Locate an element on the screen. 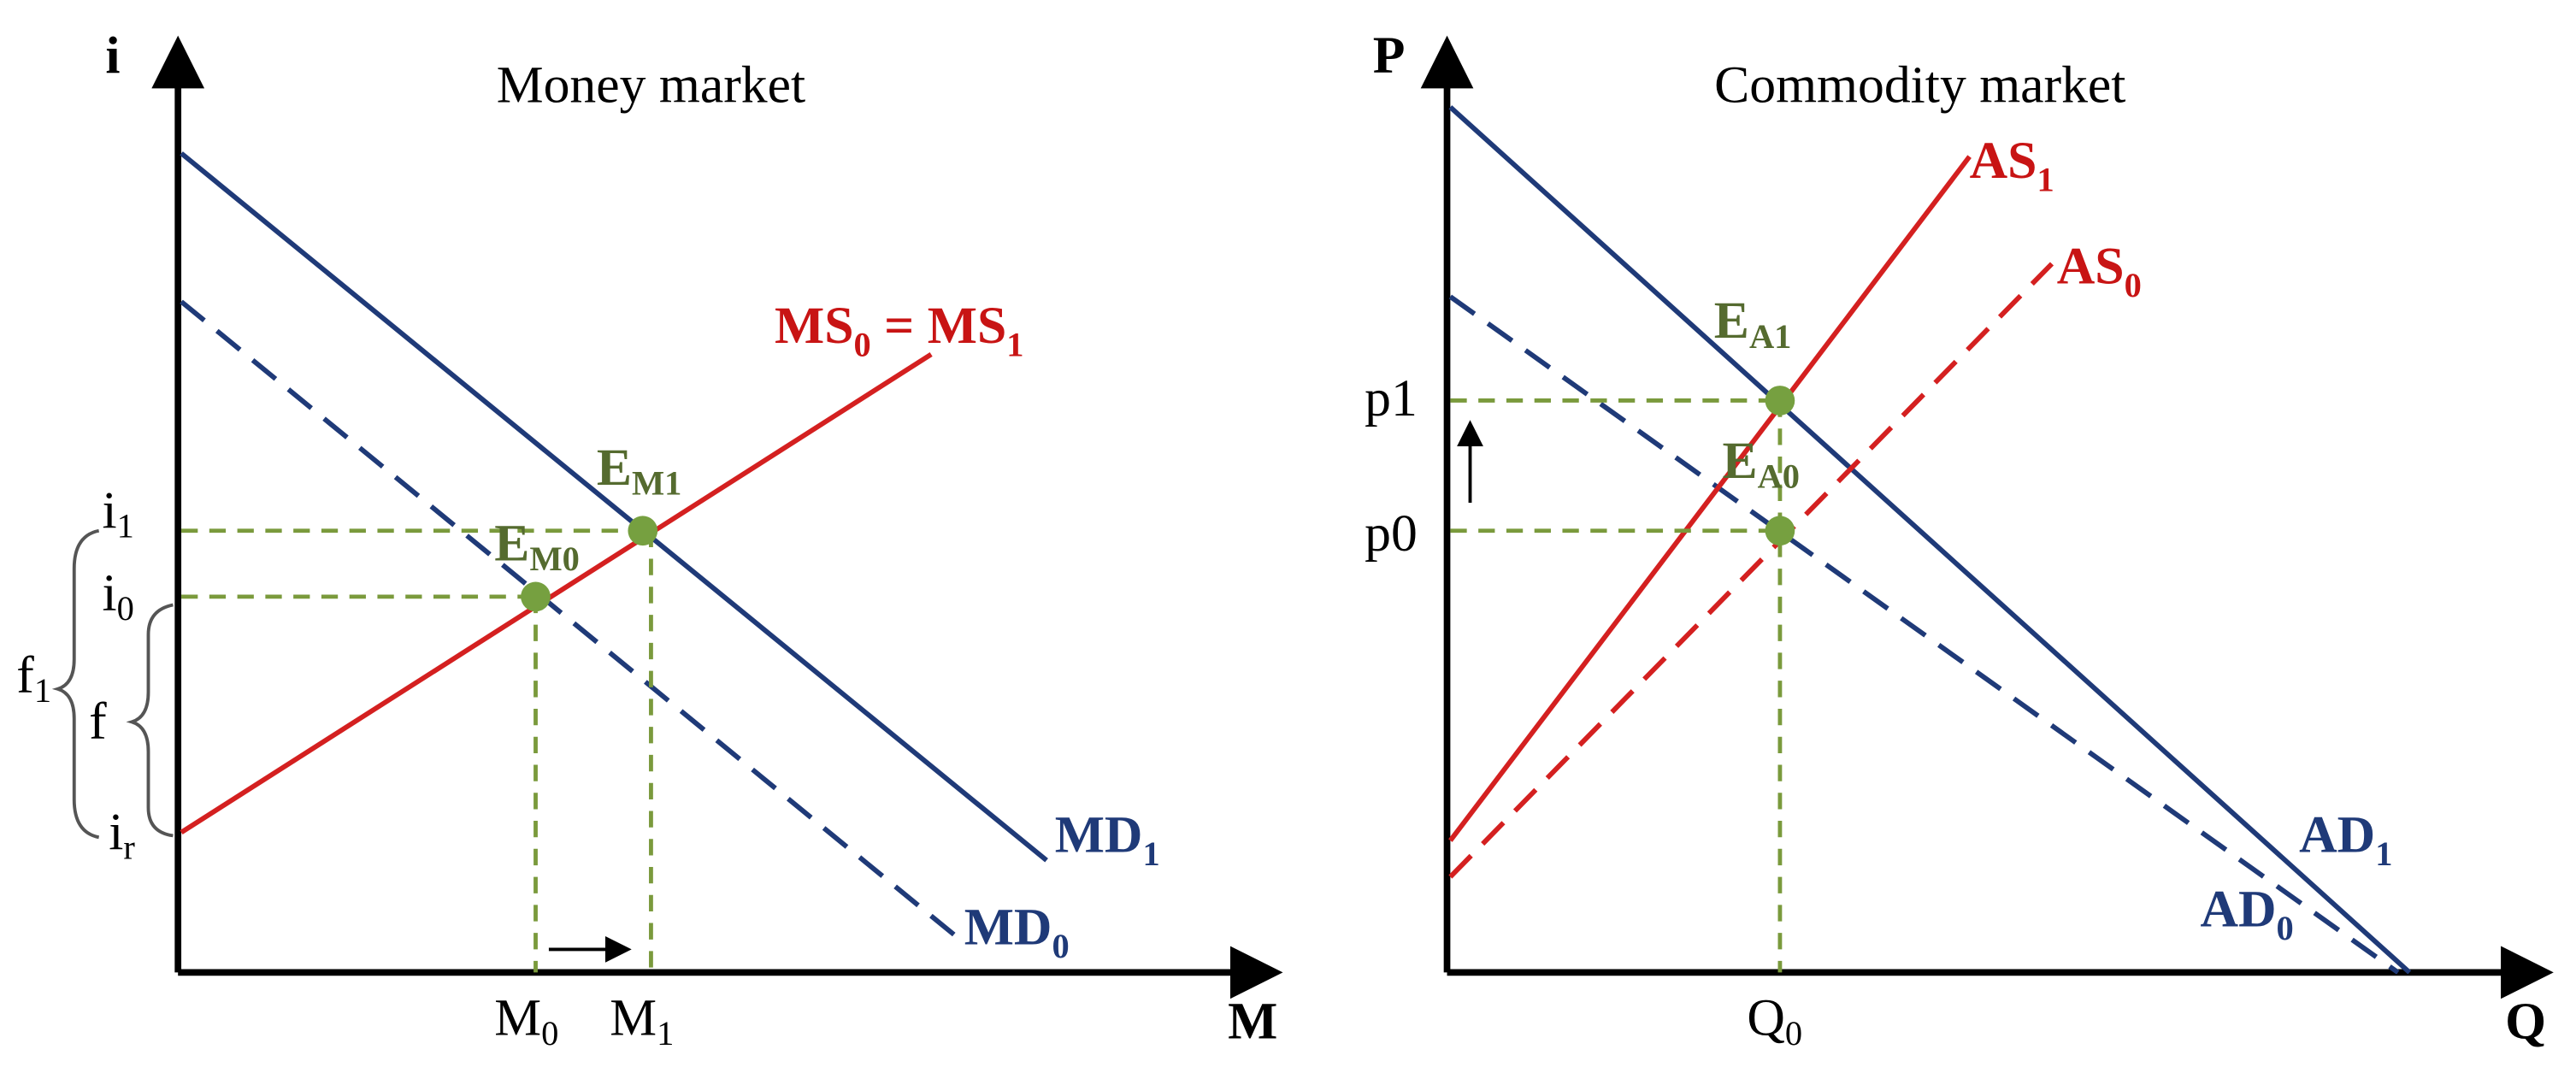 The image size is (2576, 1073). gap-label: f1 is located at coordinates (33, 678).